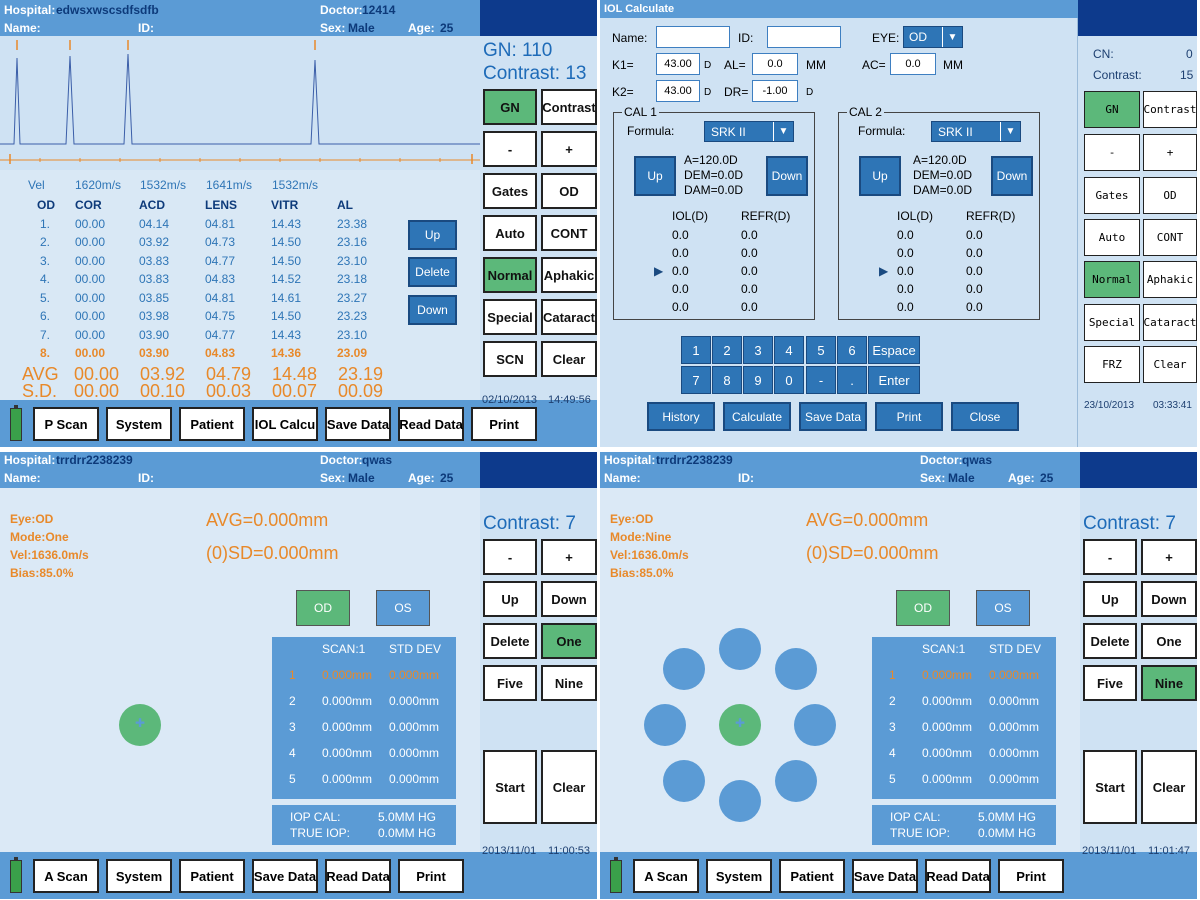 This screenshot has width=1200, height=900. I want to click on scan-point-top, so click(740, 649).